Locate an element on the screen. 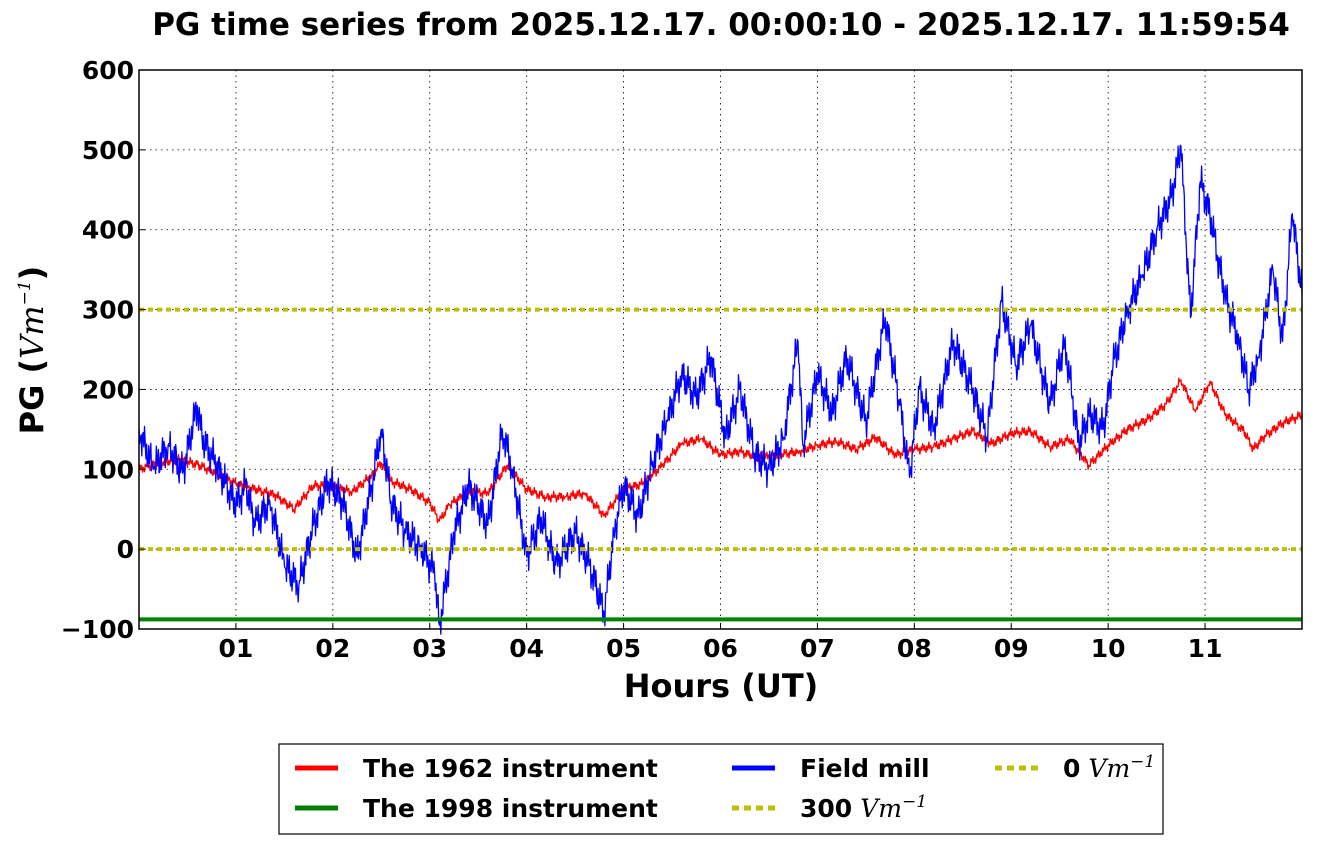  x-tick-label: 07 is located at coordinates (817, 648).